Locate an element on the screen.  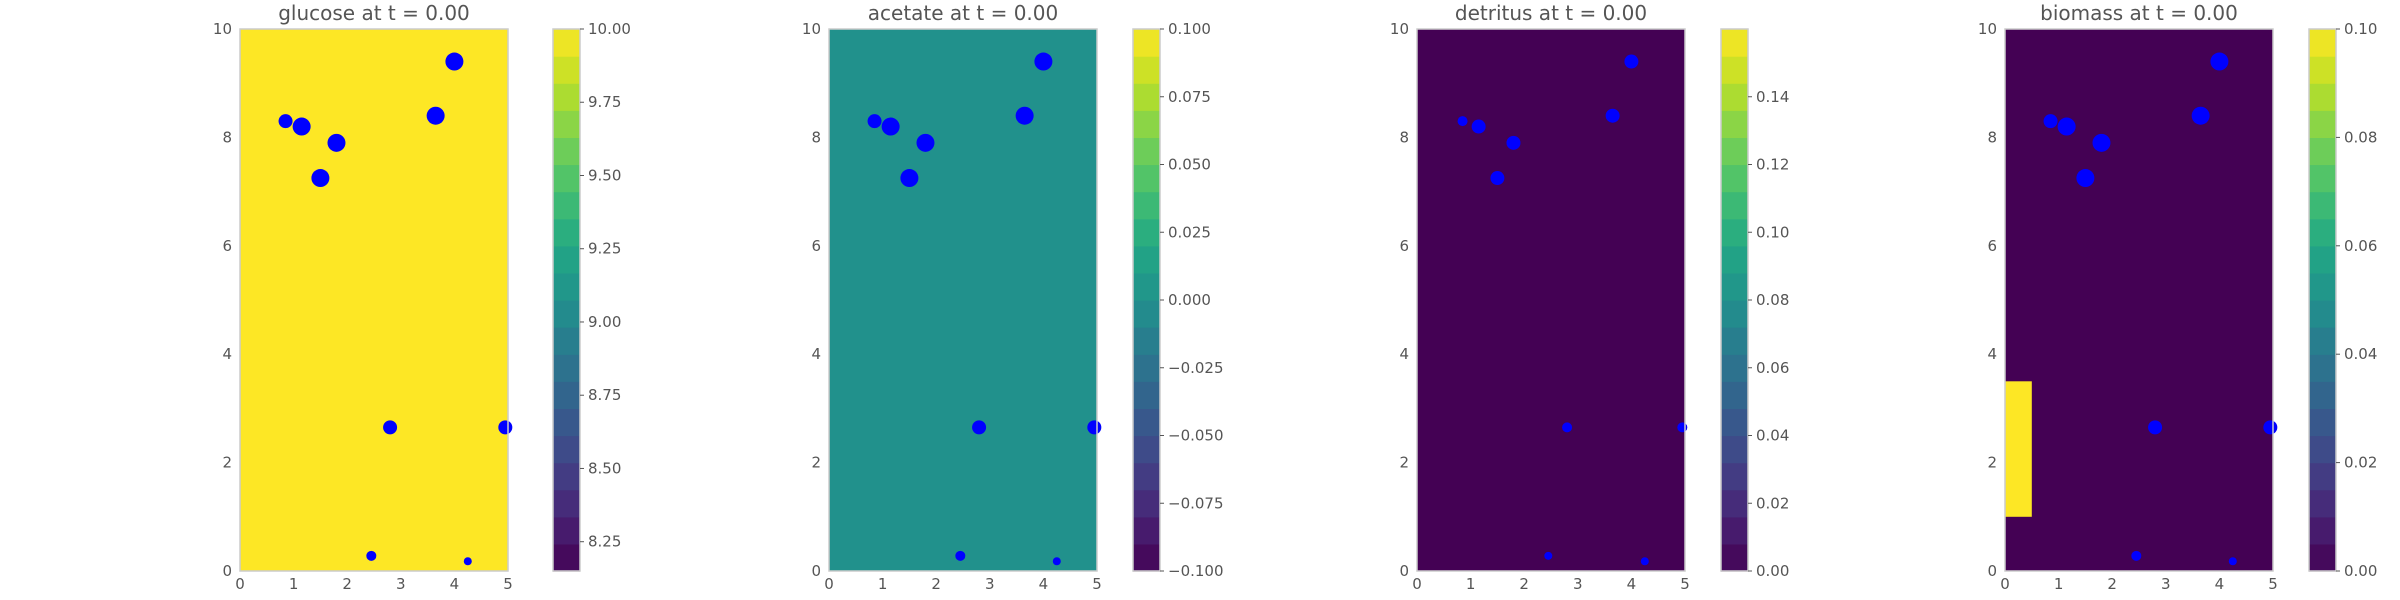
colorbar-tick-label: −0.100 is located at coordinates (1196, 571).